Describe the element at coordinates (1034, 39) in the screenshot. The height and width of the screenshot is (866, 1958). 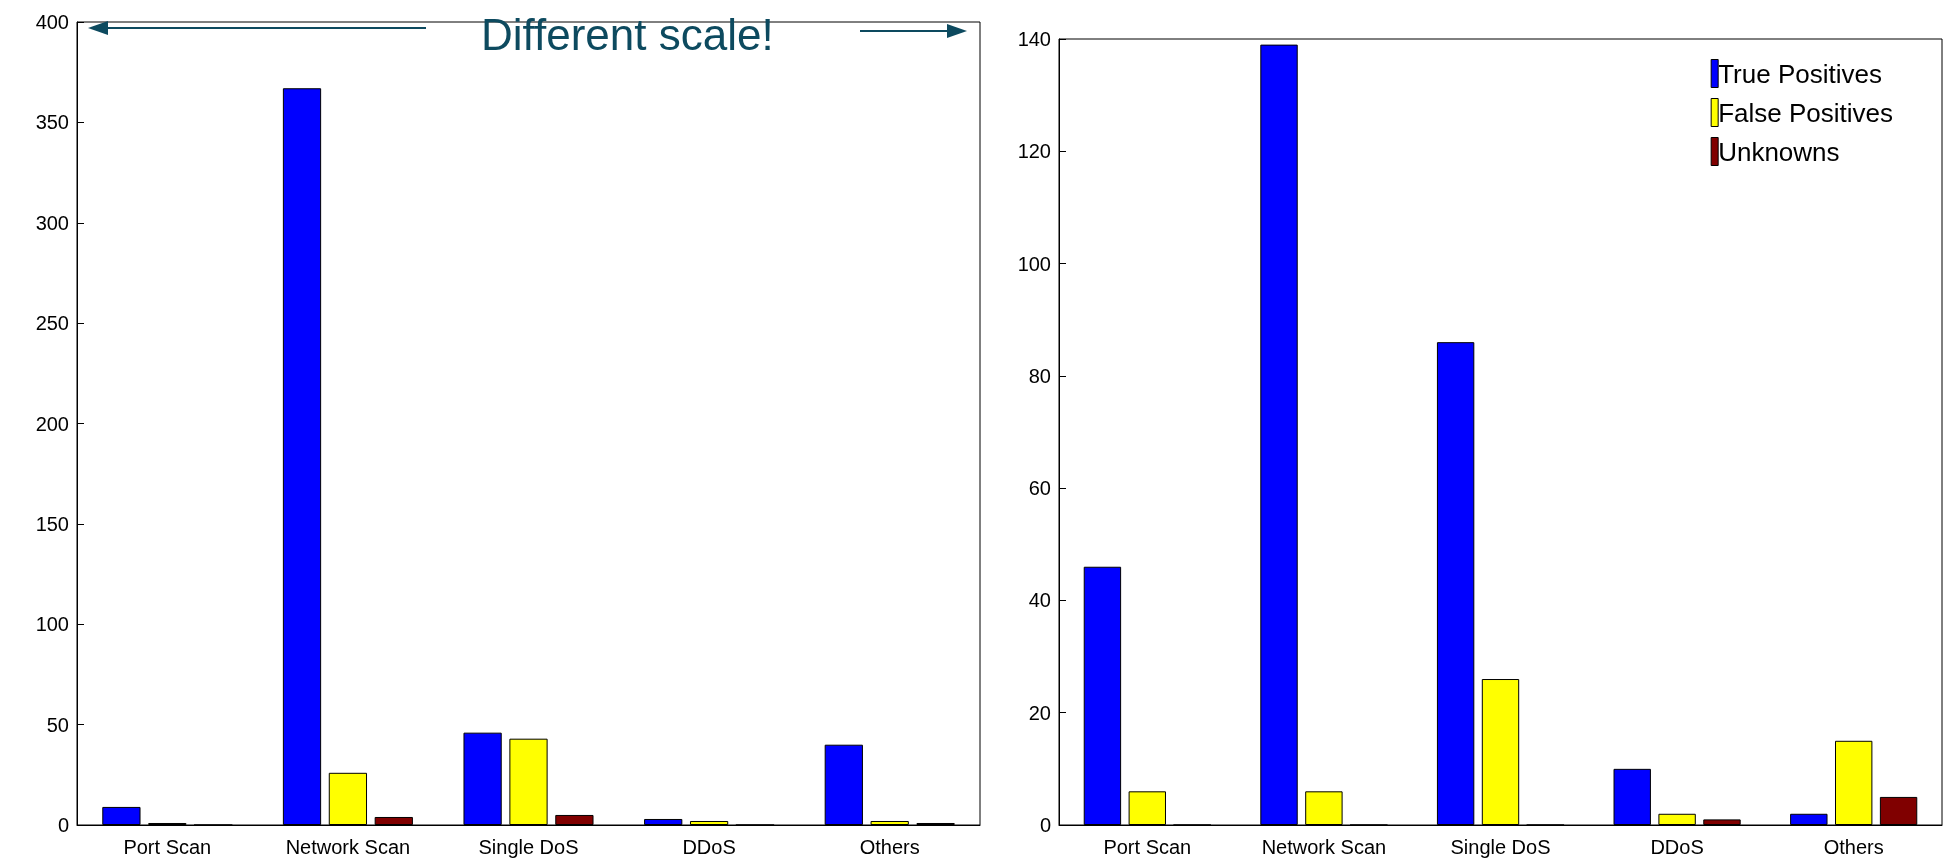
I see `y-tick-label: 140` at that location.